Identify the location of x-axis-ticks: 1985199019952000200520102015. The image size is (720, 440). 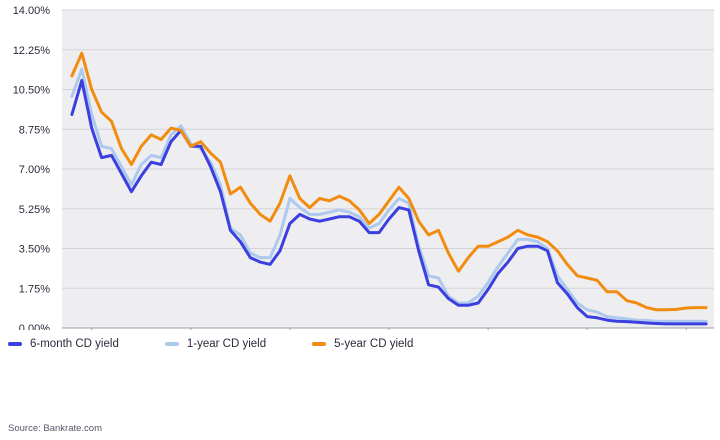
(389, 329).